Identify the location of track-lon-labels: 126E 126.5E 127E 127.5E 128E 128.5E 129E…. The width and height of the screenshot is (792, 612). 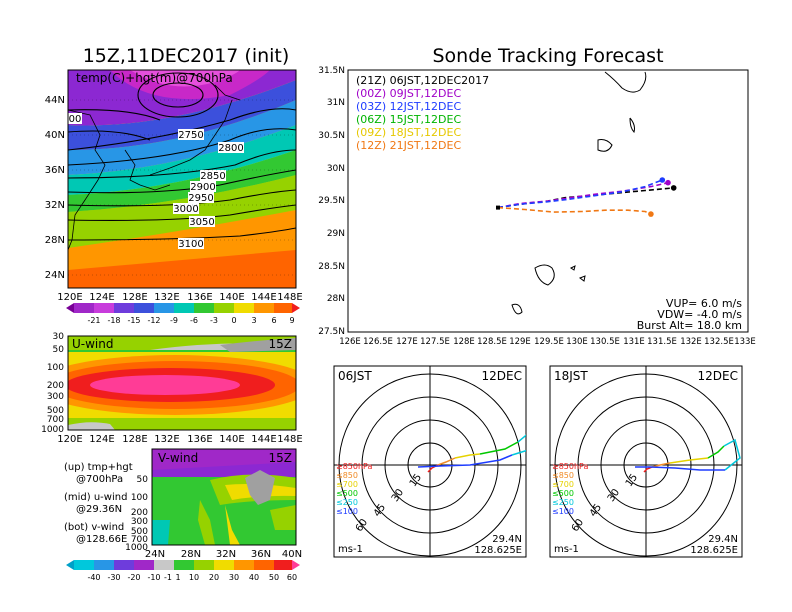
(547, 342).